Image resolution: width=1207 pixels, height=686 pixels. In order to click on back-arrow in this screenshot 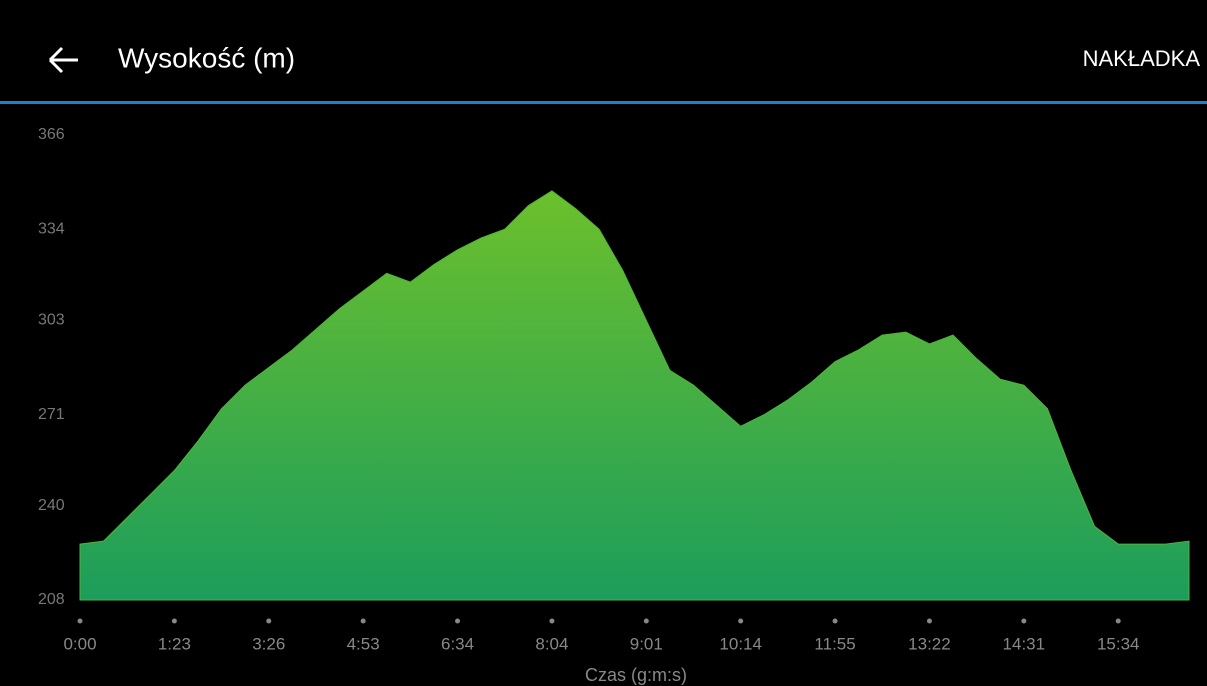, I will do `click(63, 60)`.